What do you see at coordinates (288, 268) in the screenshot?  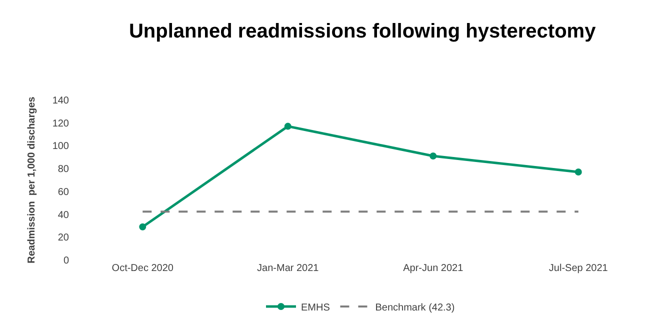 I see `x-tick-label: Jan-Mar 2021` at bounding box center [288, 268].